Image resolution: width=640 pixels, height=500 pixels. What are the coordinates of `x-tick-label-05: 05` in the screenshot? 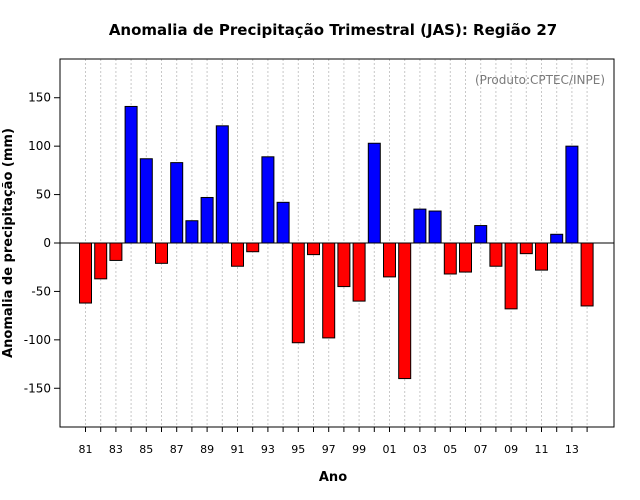 It's located at (450, 449).